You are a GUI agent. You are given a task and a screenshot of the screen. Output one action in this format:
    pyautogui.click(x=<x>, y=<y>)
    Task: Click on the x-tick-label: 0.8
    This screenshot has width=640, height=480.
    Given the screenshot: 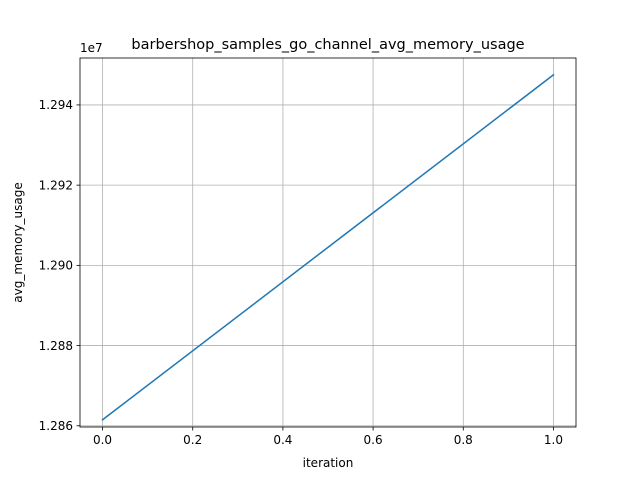 What is the action you would take?
    pyautogui.click(x=463, y=440)
    